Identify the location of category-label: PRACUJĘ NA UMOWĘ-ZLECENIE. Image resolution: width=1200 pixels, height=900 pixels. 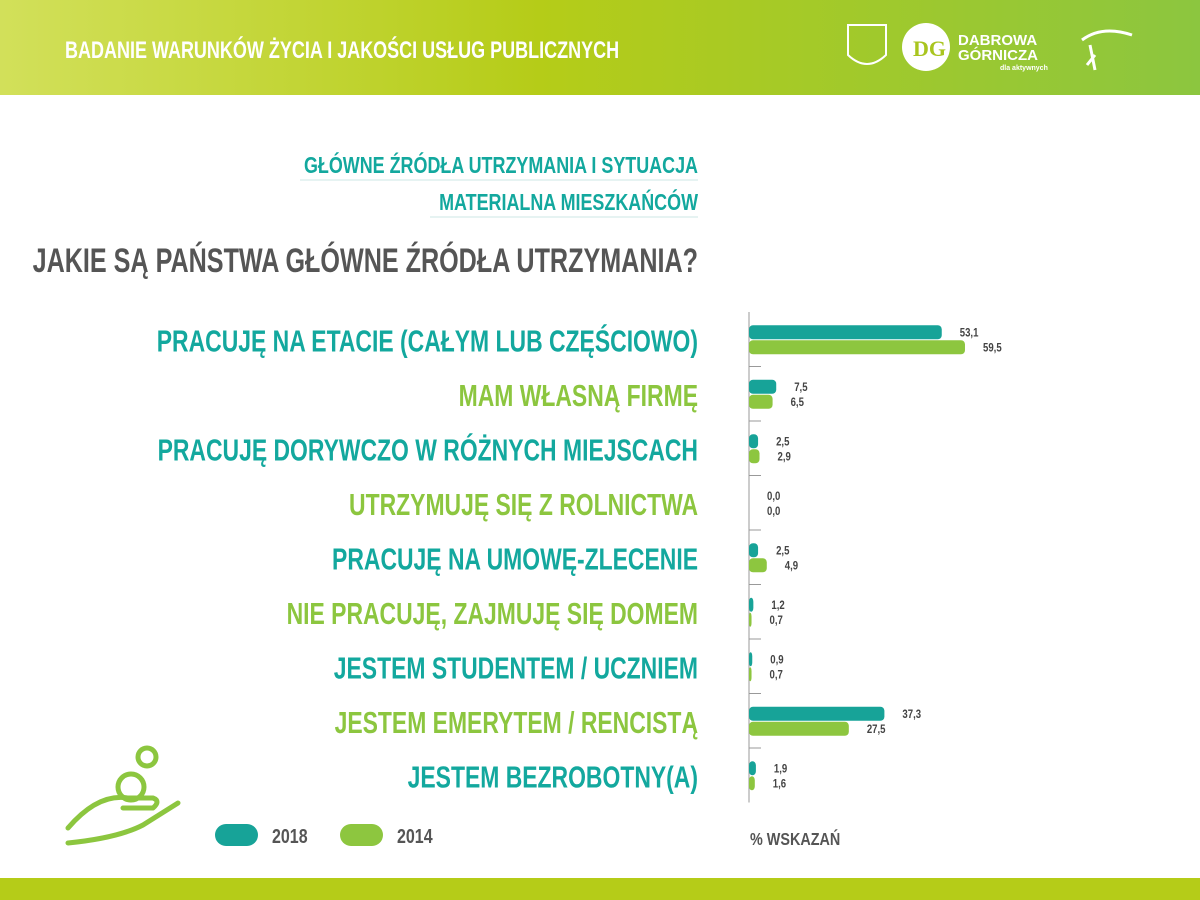
(515, 558).